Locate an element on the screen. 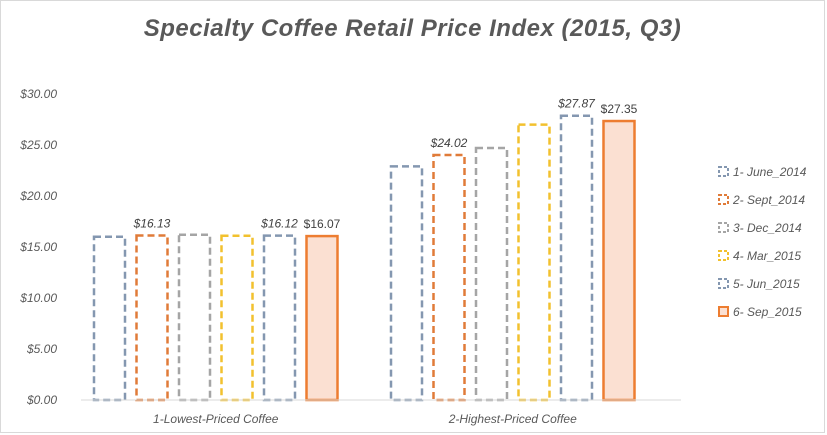 The height and width of the screenshot is (435, 827). data-label: $16.12 is located at coordinates (279, 224).